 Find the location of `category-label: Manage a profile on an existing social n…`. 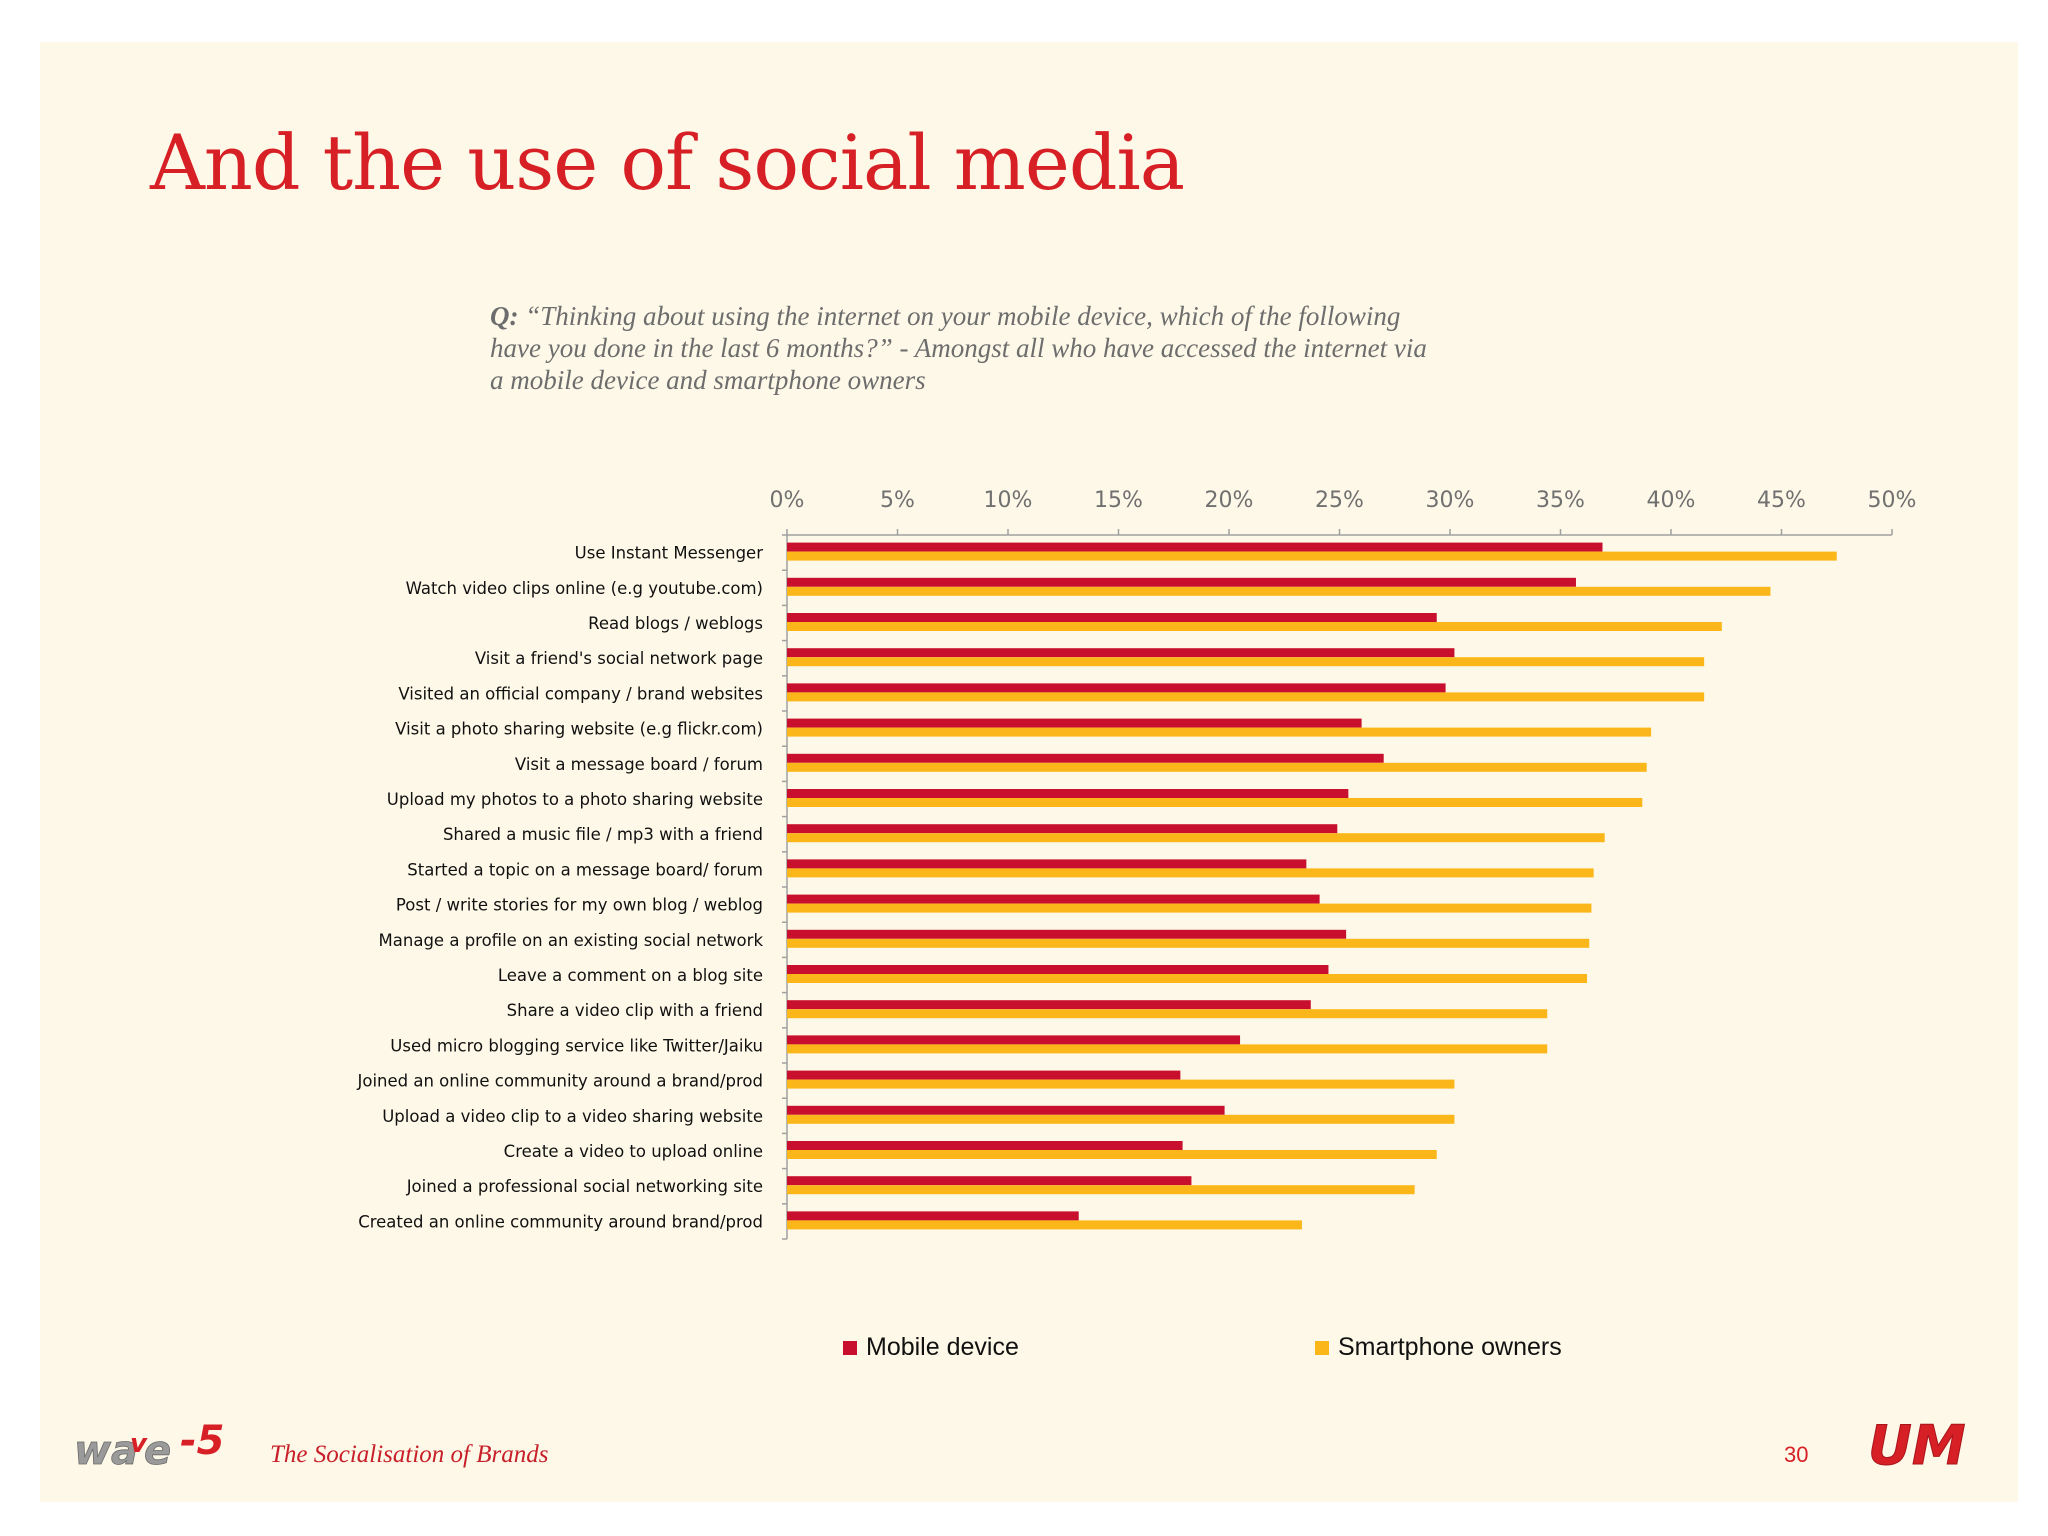

category-label: Manage a profile on an existing social n… is located at coordinates (571, 940).